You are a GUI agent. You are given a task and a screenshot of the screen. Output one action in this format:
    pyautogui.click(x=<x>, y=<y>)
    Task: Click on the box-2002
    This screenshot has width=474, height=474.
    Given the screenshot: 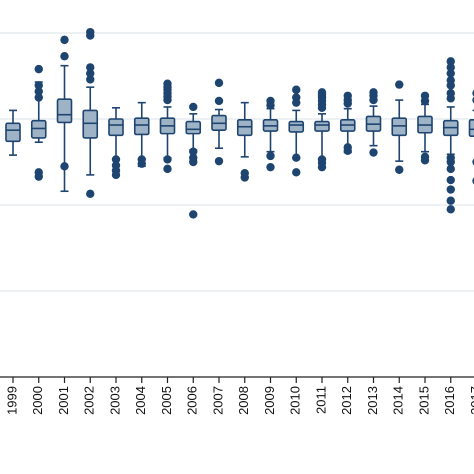 What is the action you would take?
    pyautogui.click(x=90, y=113)
    